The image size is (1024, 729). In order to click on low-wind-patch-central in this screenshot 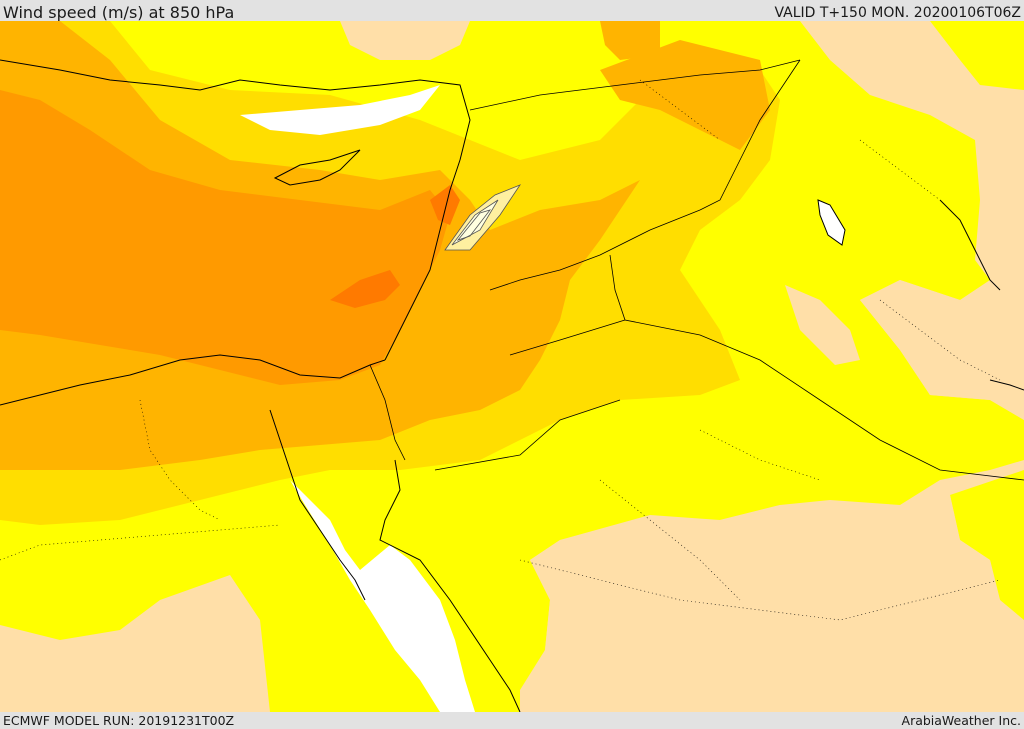, I will do `click(772, 603)`.